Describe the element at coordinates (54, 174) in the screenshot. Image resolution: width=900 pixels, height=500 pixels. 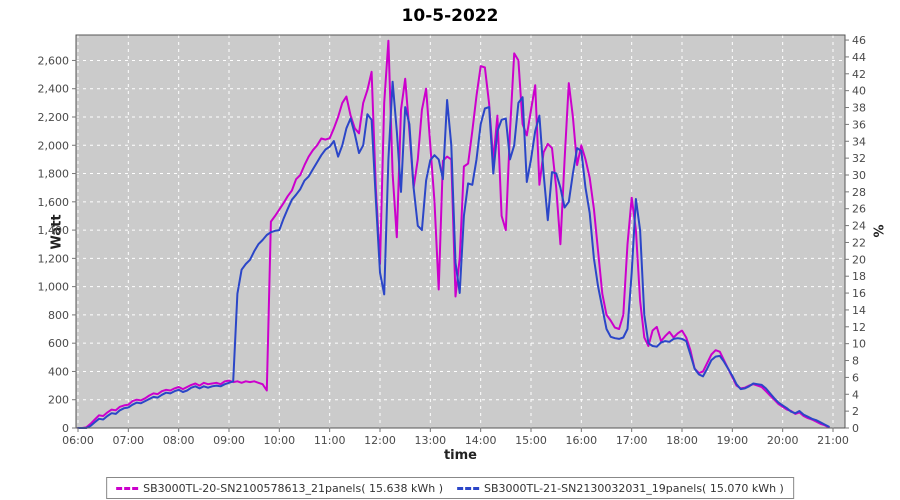
I see `y-left-tick-label: 1,800` at that location.